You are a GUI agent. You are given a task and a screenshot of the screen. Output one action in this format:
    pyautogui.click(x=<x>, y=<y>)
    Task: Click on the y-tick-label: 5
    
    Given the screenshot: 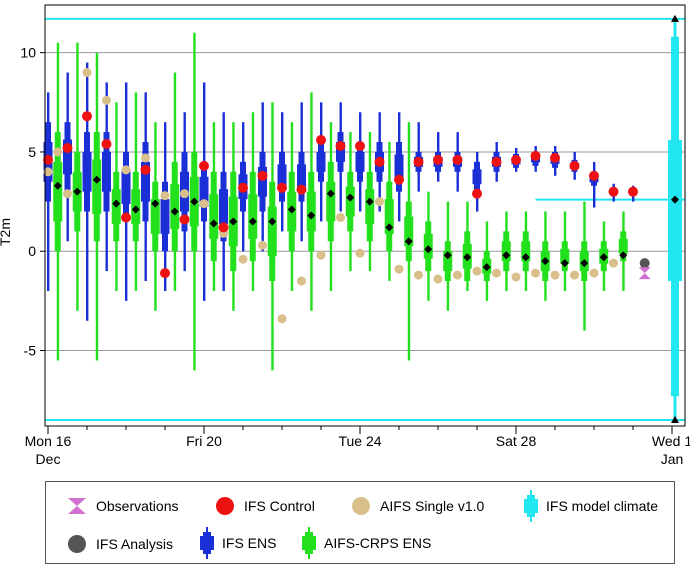 What is the action you would take?
    pyautogui.click(x=32, y=152)
    